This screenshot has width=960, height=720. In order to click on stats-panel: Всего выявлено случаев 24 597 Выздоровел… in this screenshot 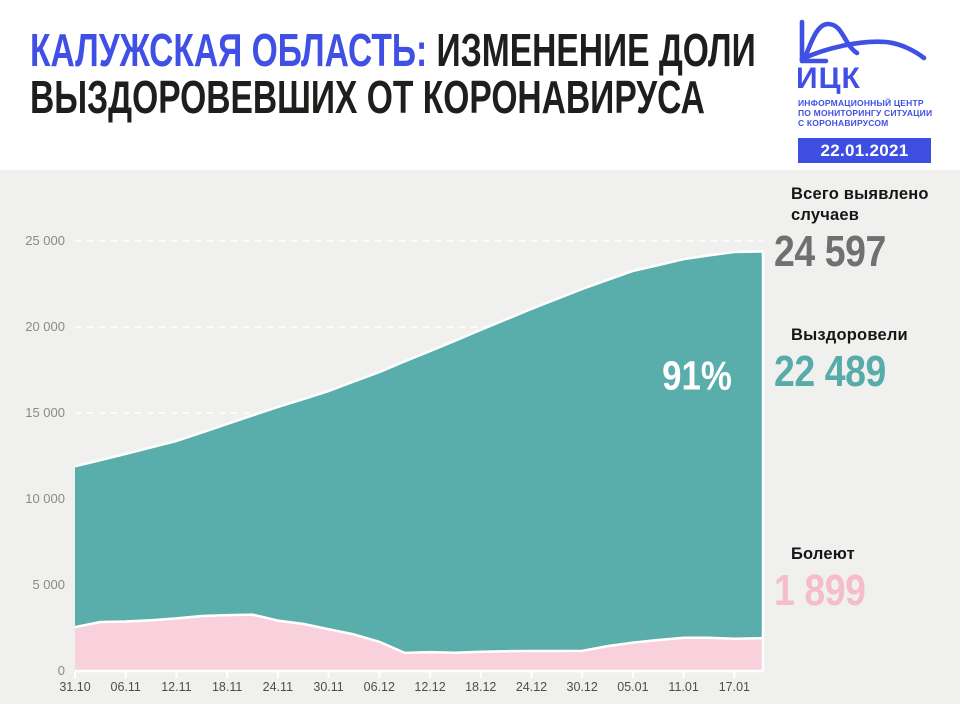, I will do `click(867, 437)`.